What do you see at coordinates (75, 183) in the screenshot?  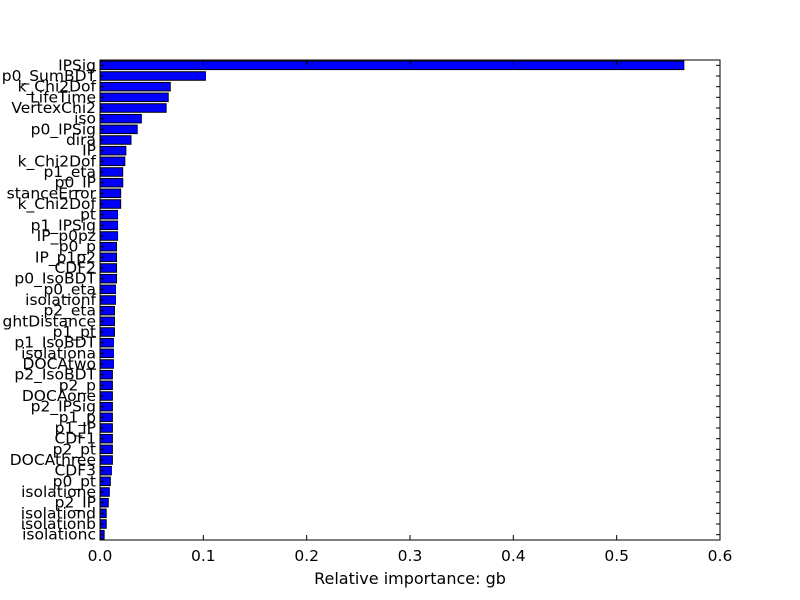 I see `y-tick-label: p0_IP` at bounding box center [75, 183].